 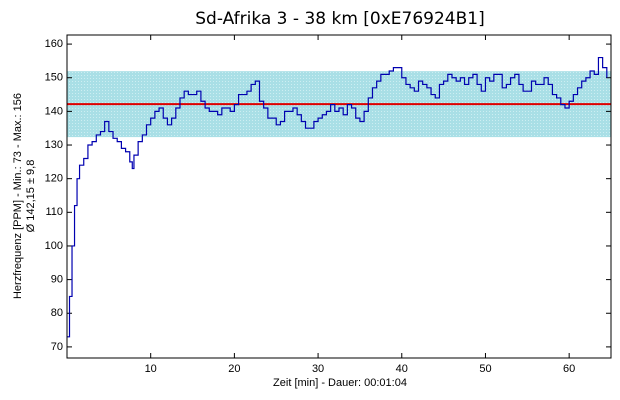 What do you see at coordinates (234, 369) in the screenshot?
I see `x-tick-label: 20` at bounding box center [234, 369].